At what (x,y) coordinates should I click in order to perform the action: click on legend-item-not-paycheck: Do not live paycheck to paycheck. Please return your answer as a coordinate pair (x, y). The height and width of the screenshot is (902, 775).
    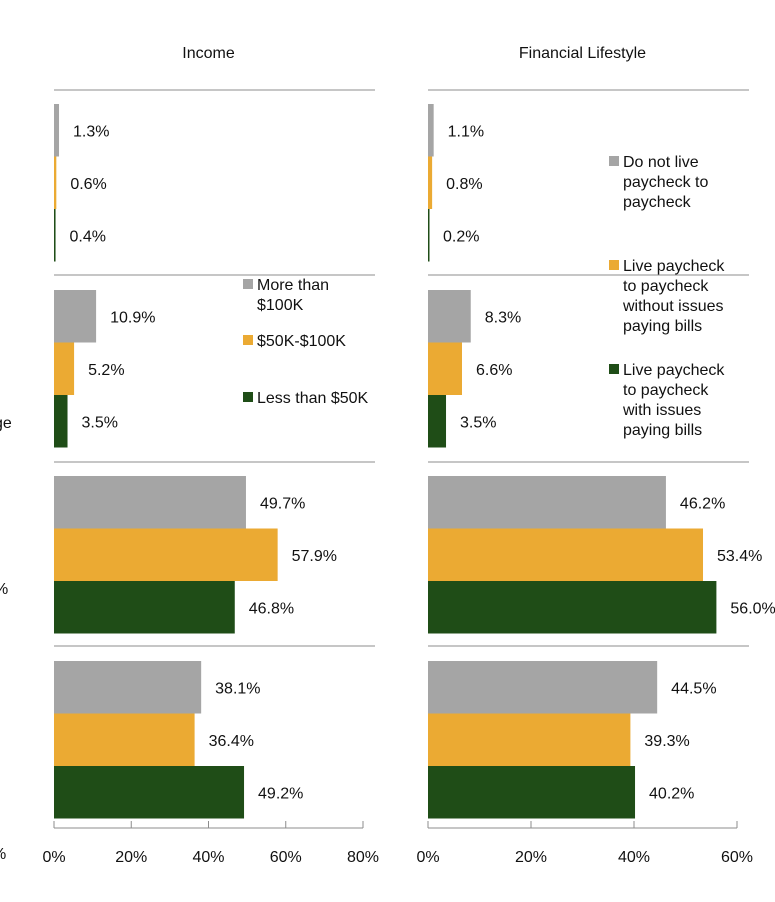
    Looking at the image, I should click on (658, 183).